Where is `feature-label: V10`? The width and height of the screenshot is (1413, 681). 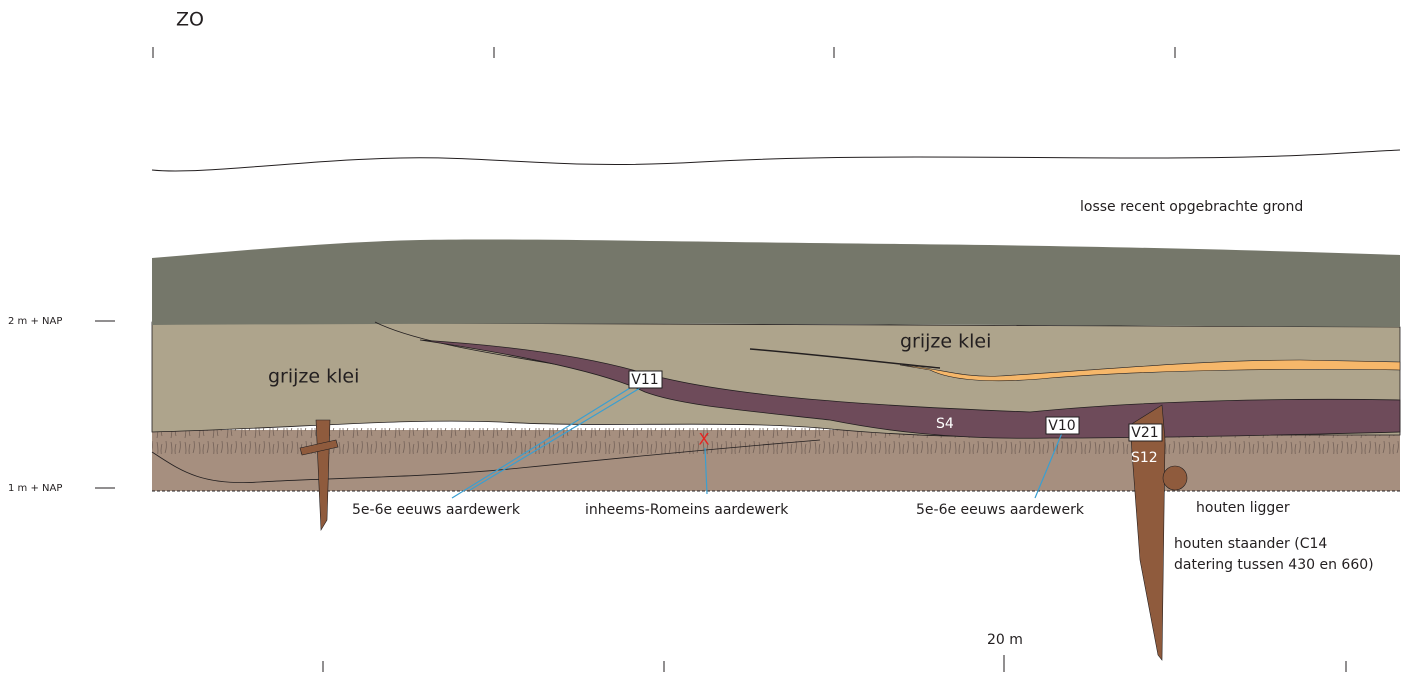
feature-label: V10 is located at coordinates (1061, 426).